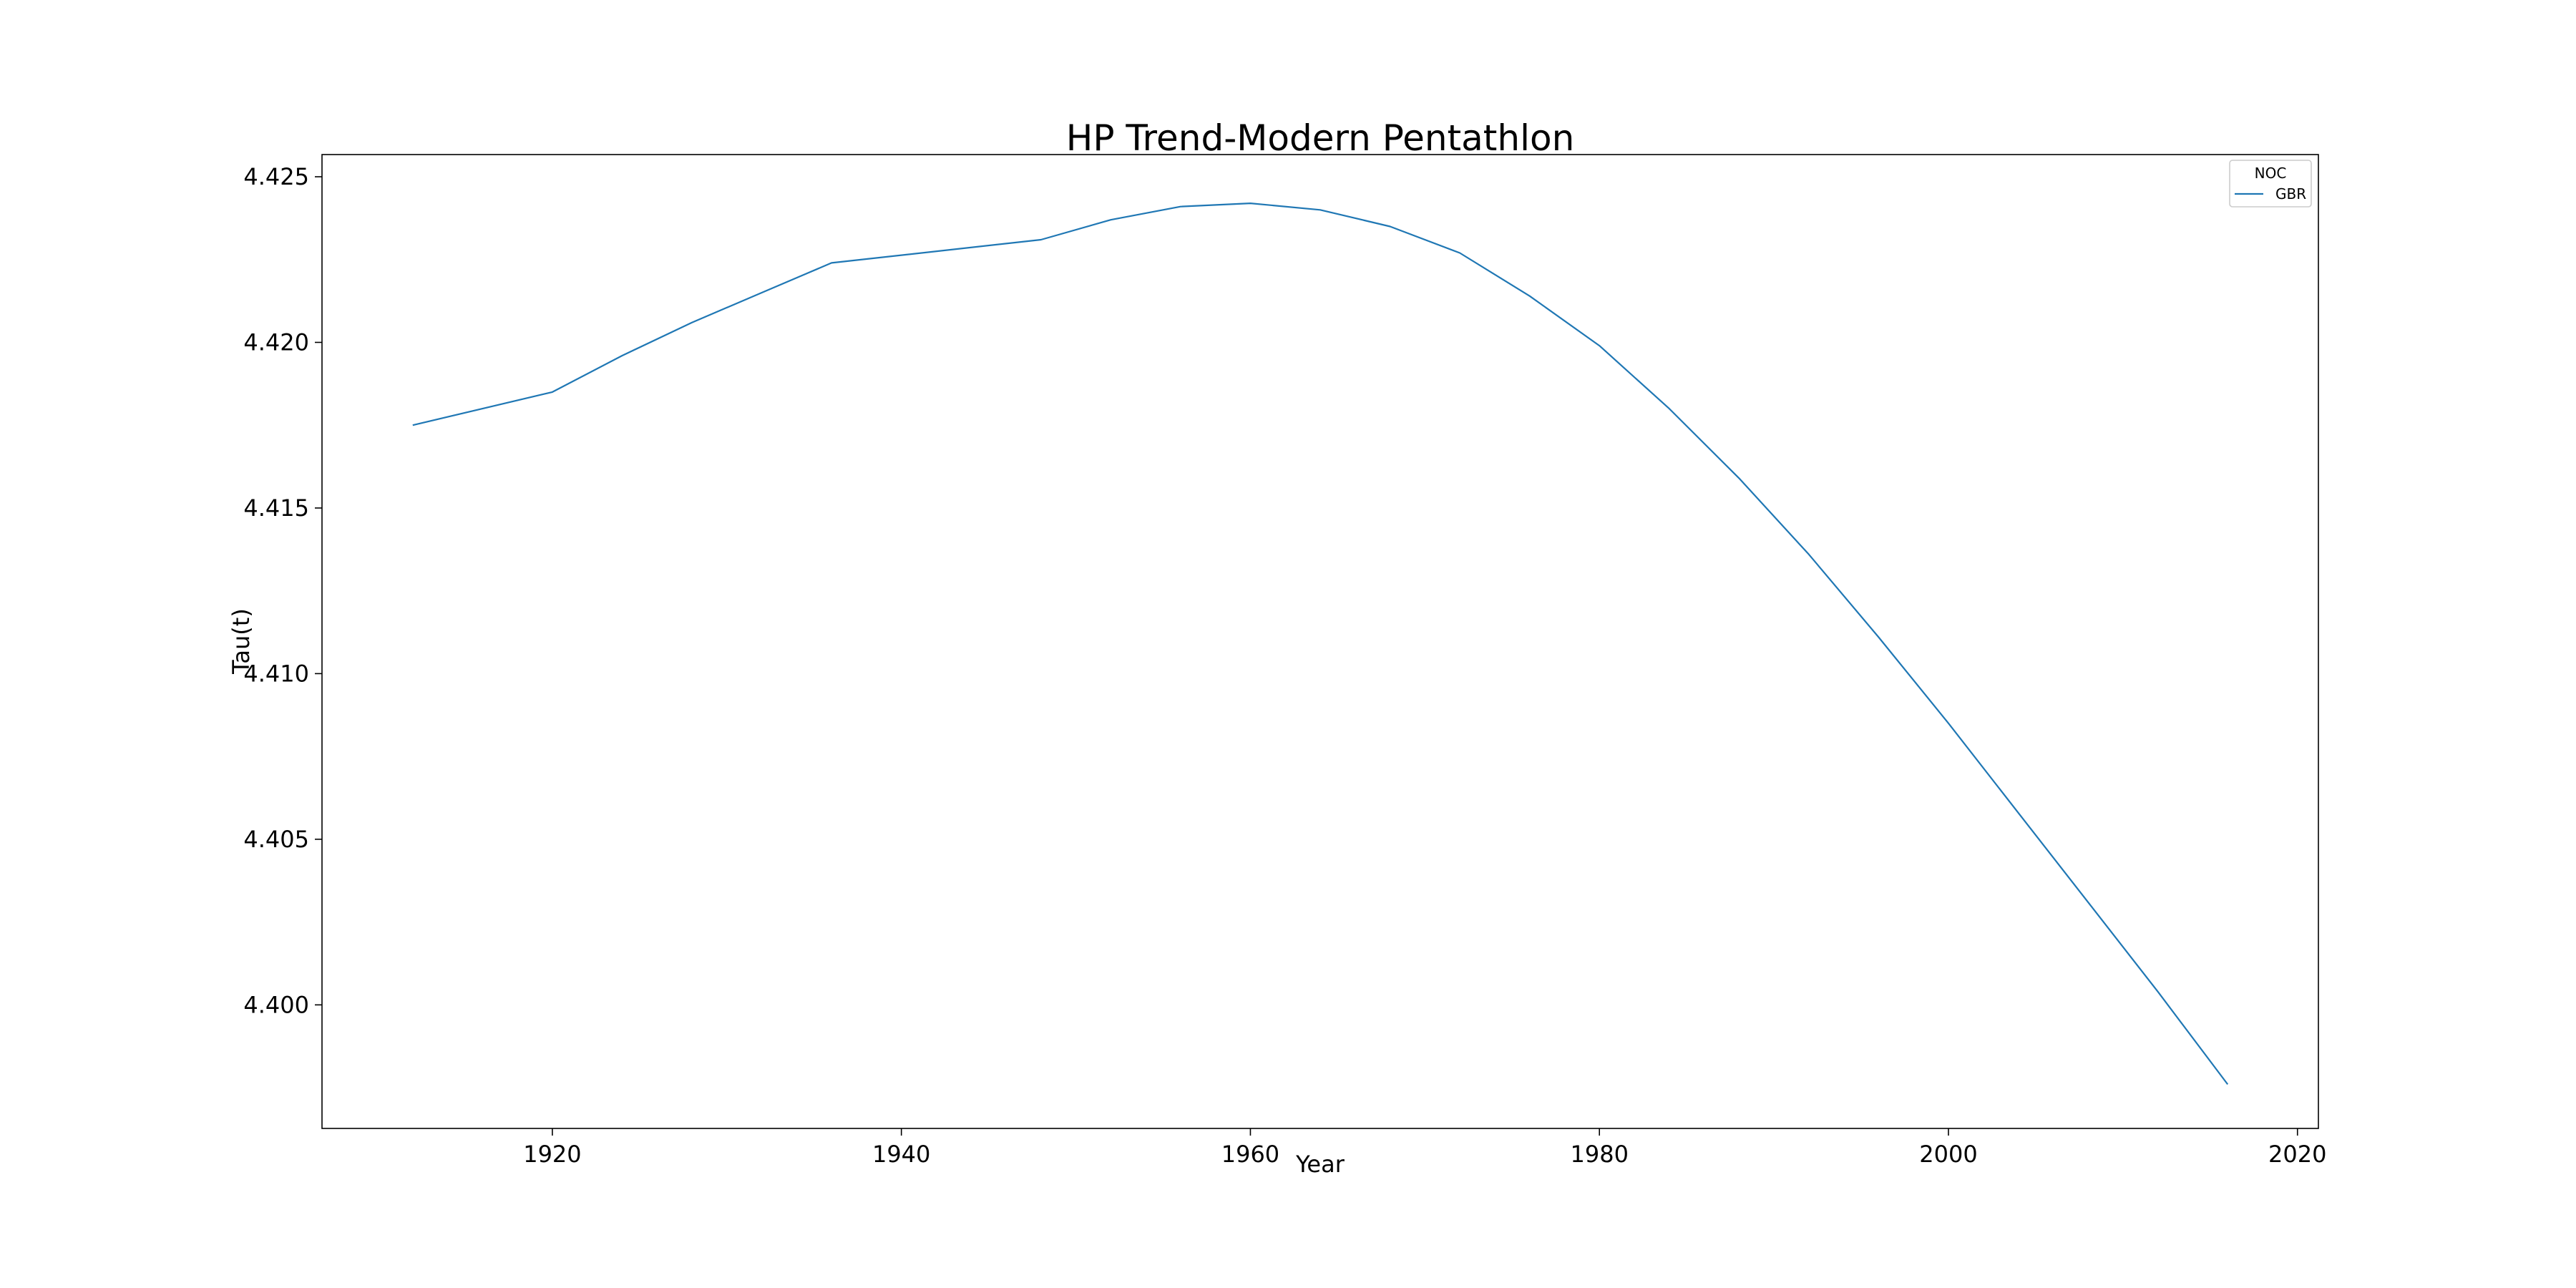 This screenshot has width=2576, height=1288. What do you see at coordinates (241, 641) in the screenshot?
I see `y-axis-label: Tau(t)` at bounding box center [241, 641].